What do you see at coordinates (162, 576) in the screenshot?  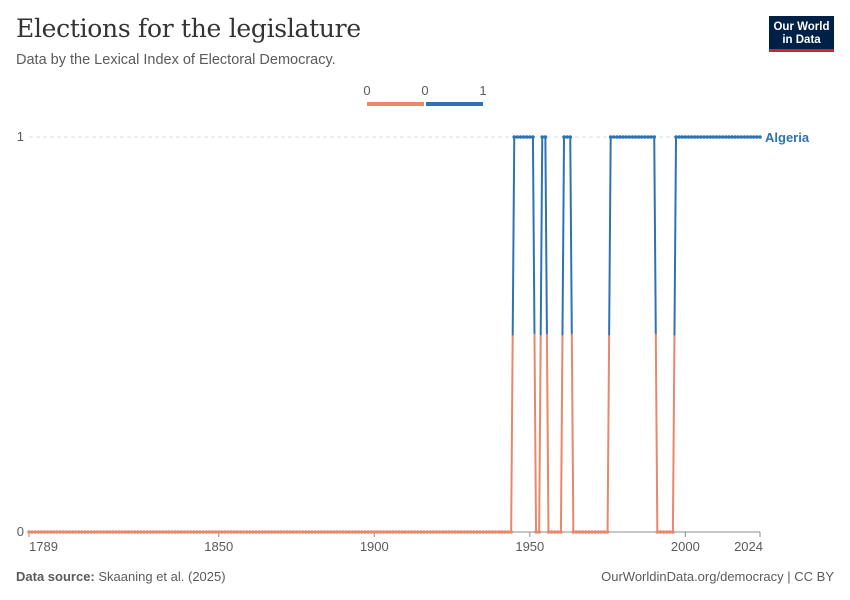 I see `data-source-text: Skaaning et al. (2025)` at bounding box center [162, 576].